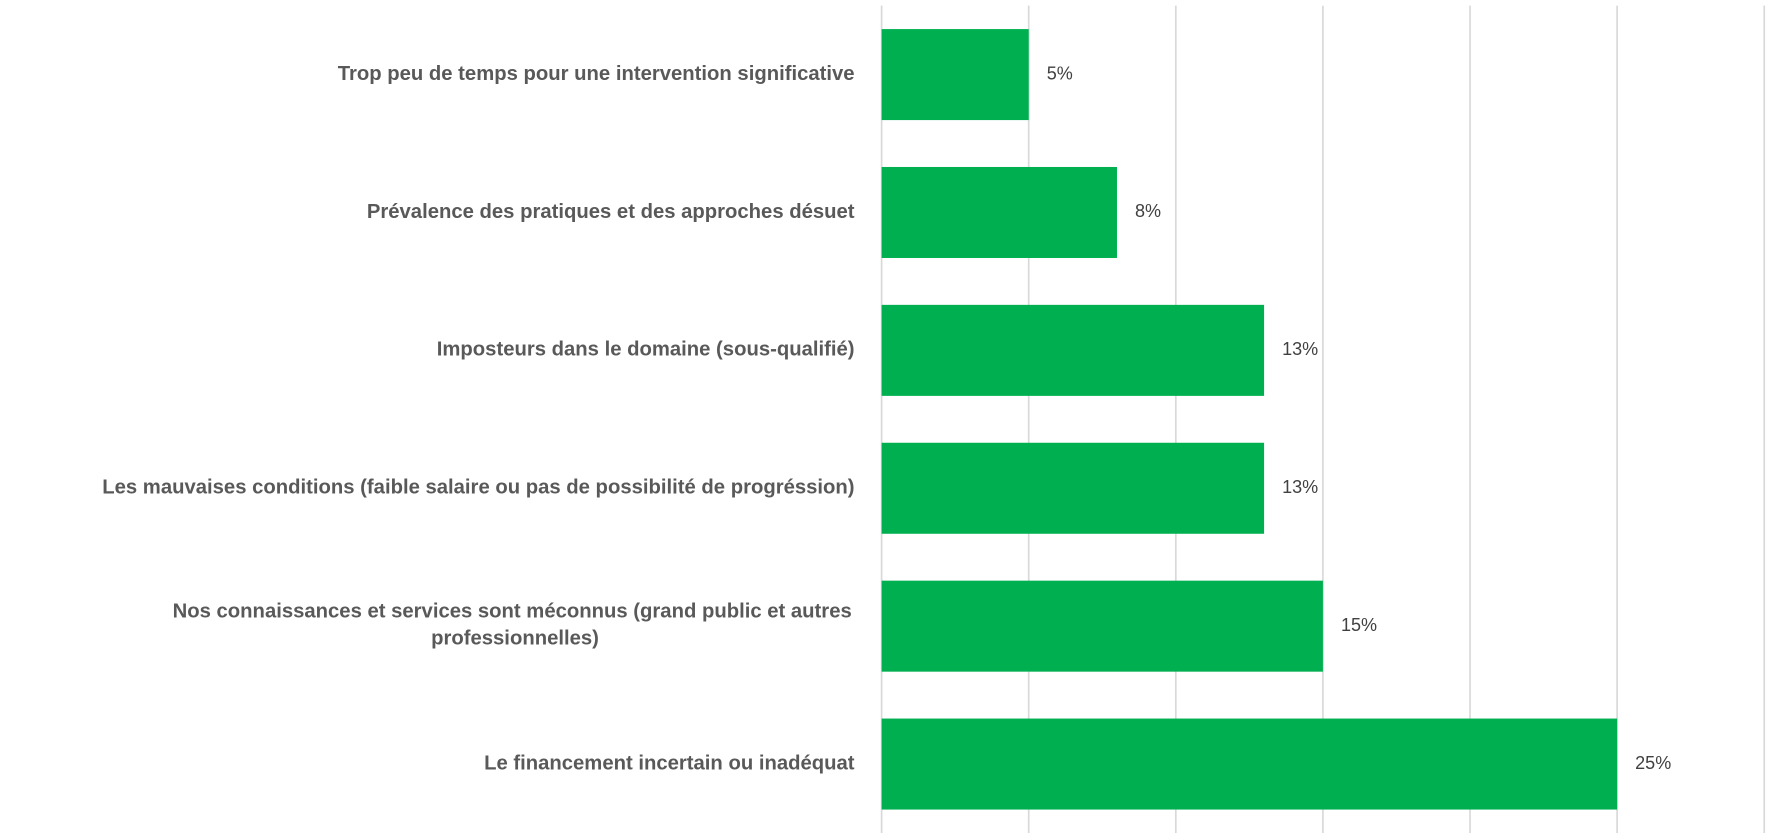 The height and width of the screenshot is (833, 1770). Describe the element at coordinates (1359, 625) in the screenshot. I see `data-label: 15%` at that location.